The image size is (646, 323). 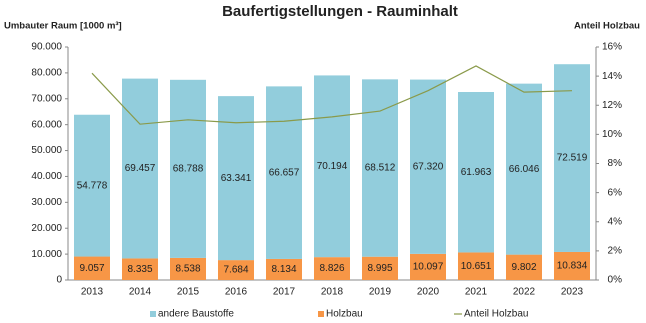 What do you see at coordinates (615, 163) in the screenshot?
I see `y2-tick-label: 8%` at bounding box center [615, 163].